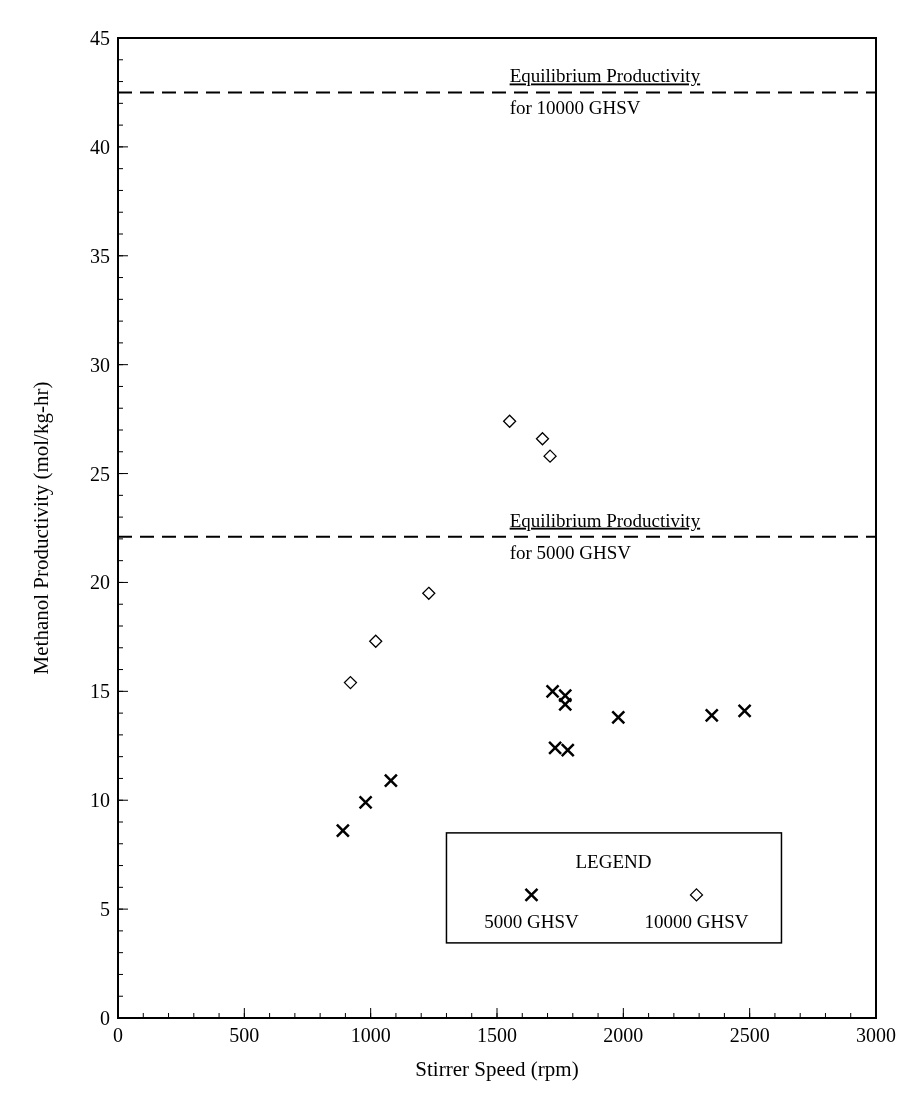  I want to click on x-tick-label: 1000, so click(370, 1035).